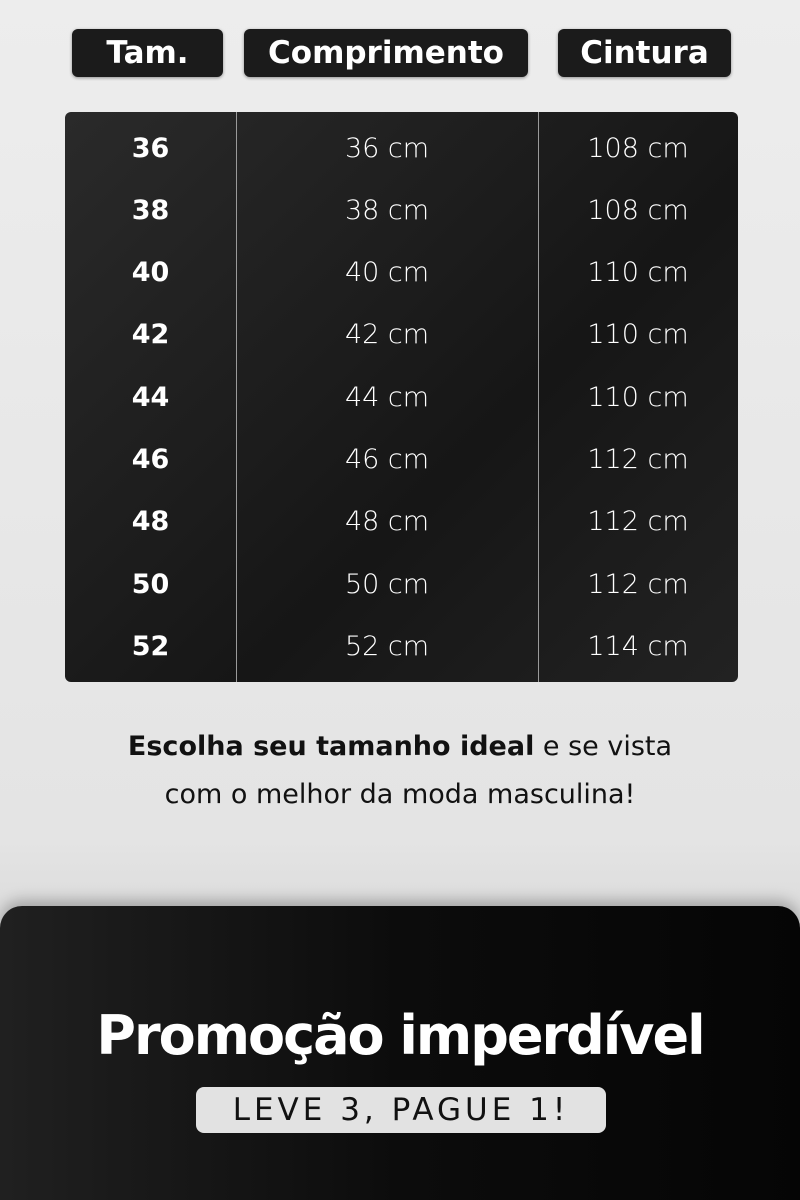 The width and height of the screenshot is (800, 1200). I want to click on header-length: Comprimento, so click(386, 53).